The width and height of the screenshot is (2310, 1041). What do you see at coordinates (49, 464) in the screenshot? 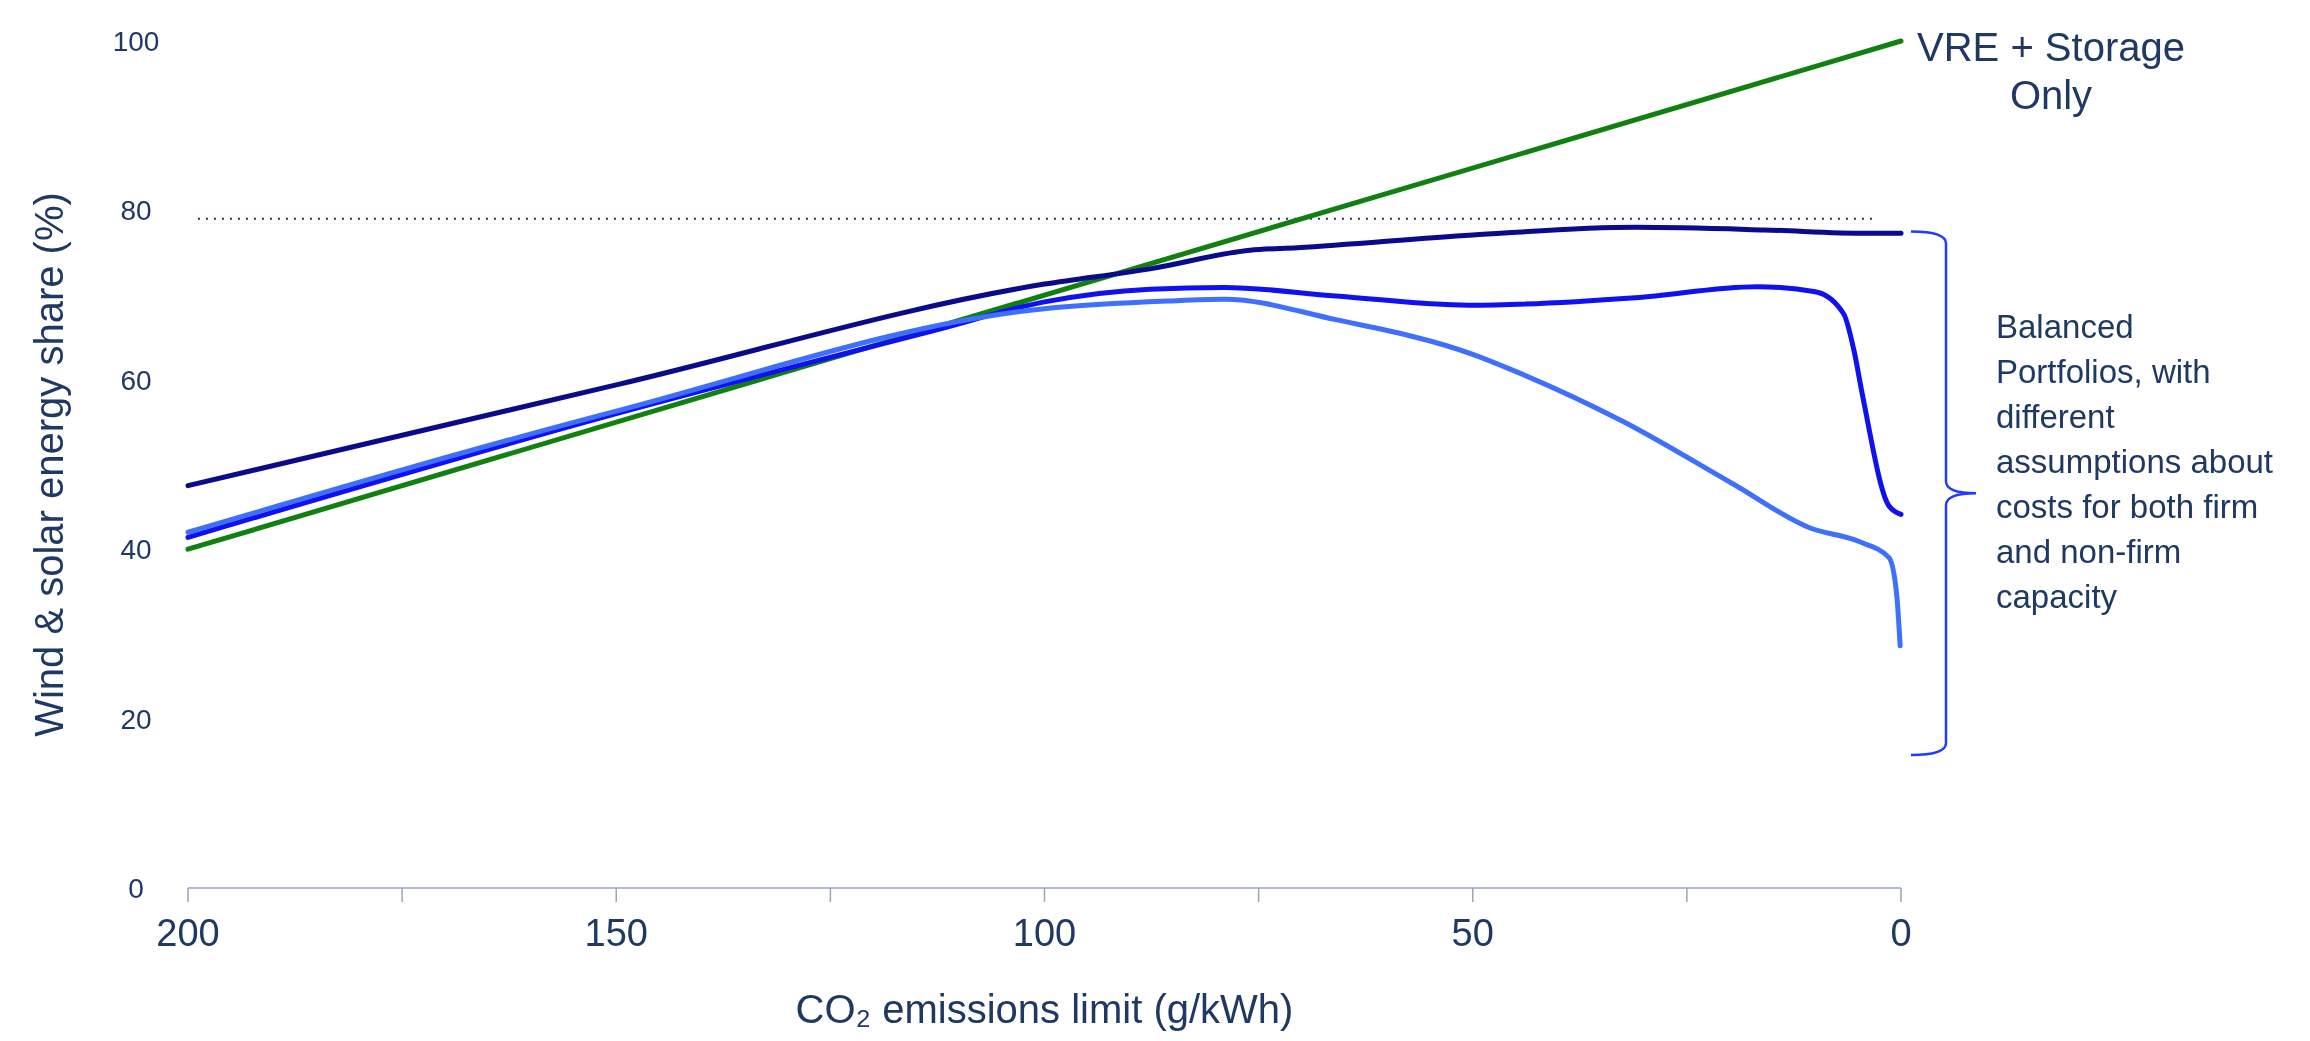
I see `y-axis-title: Wind & solar energy share (%)` at bounding box center [49, 464].